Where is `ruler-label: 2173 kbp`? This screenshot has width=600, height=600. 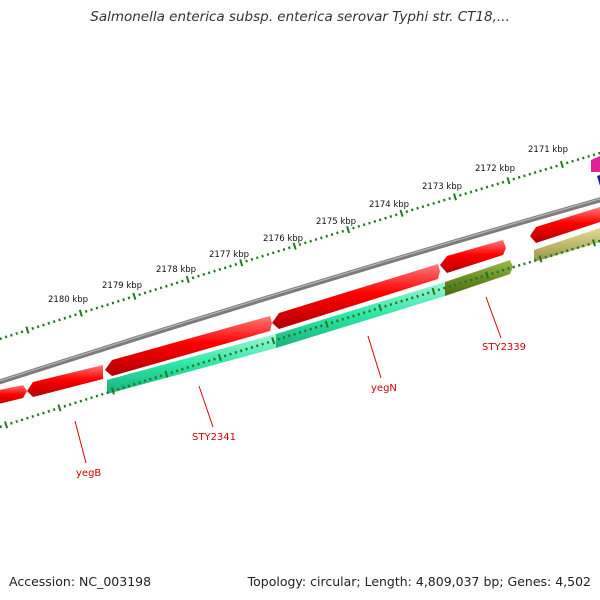
ruler-label: 2173 kbp is located at coordinates (442, 187).